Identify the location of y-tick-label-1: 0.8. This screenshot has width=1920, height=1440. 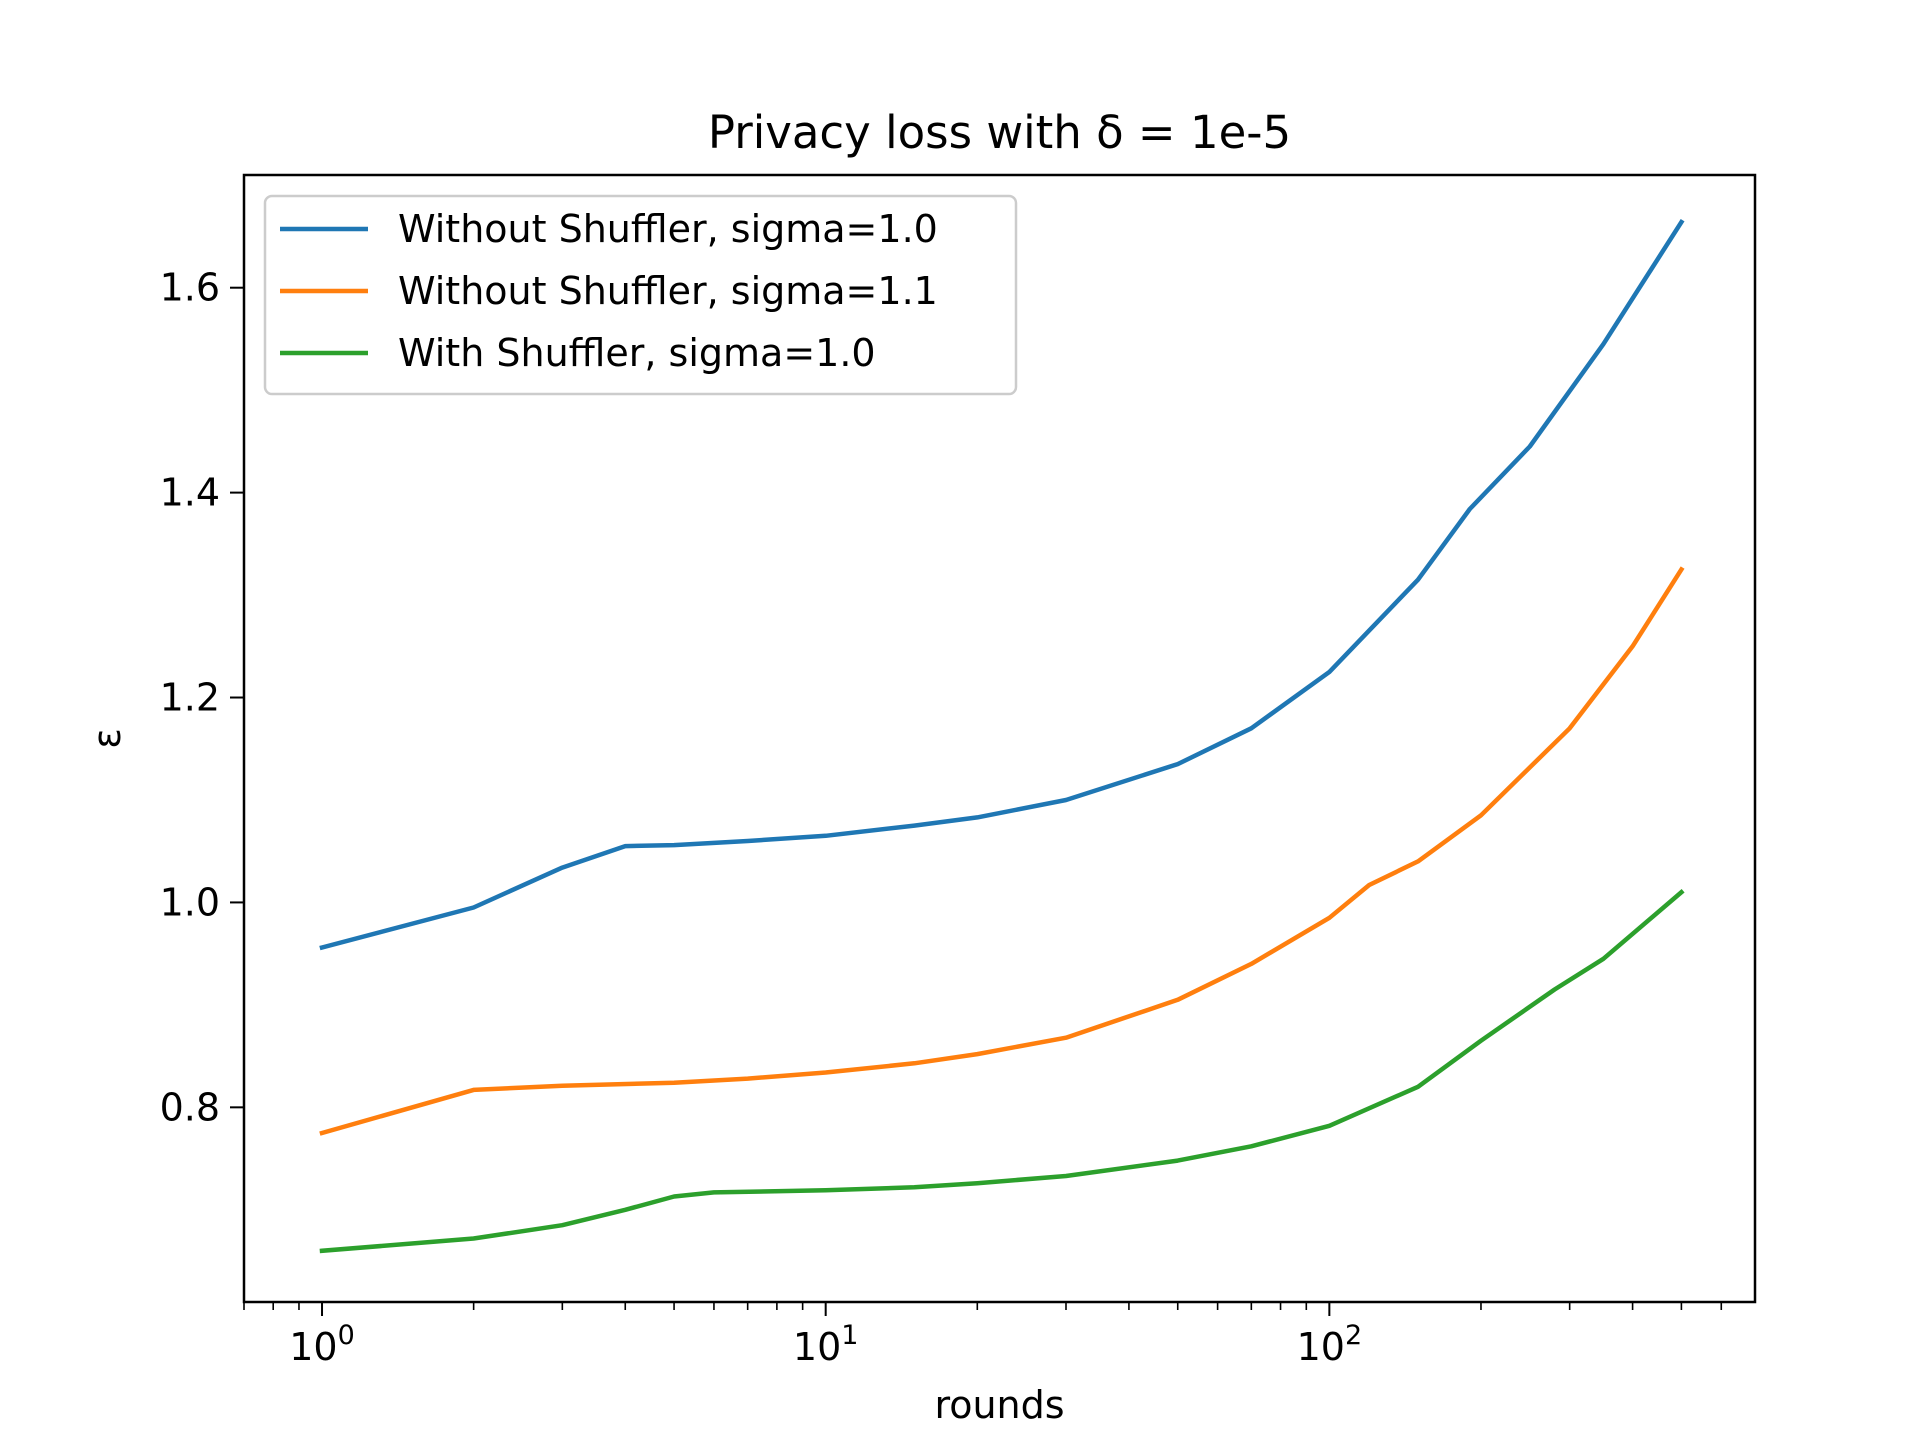
(190, 1107).